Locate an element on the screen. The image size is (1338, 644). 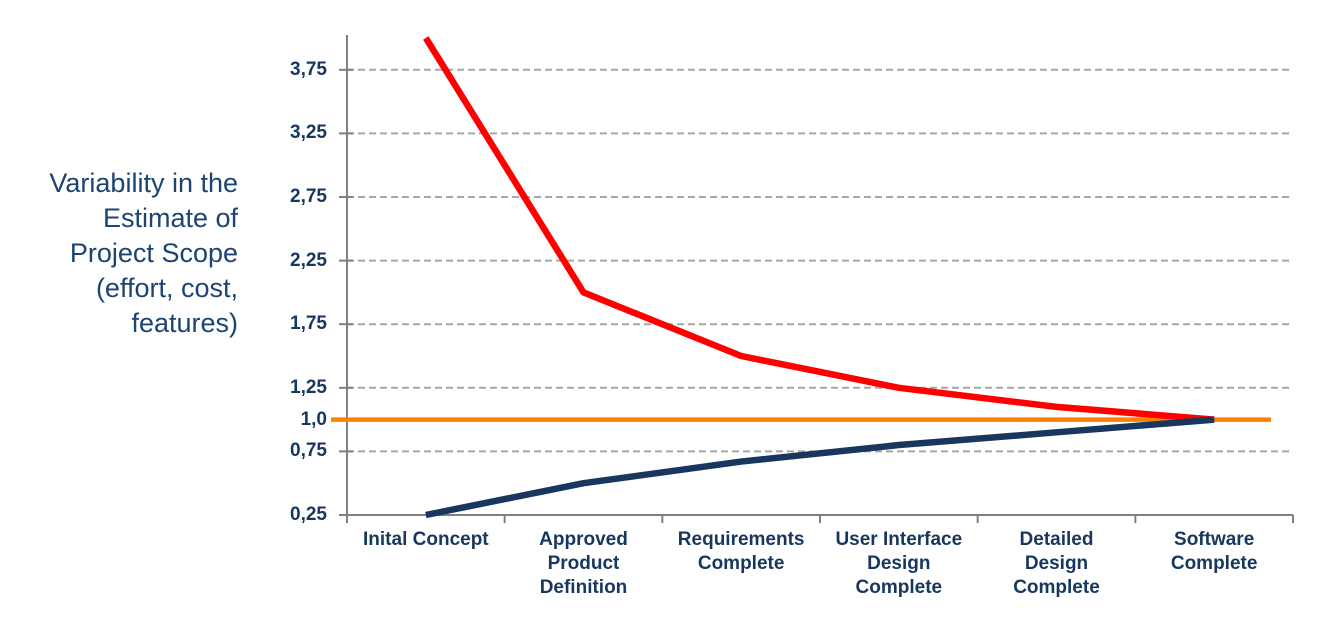
ytick-label: 1,0 is located at coordinates (313, 419).